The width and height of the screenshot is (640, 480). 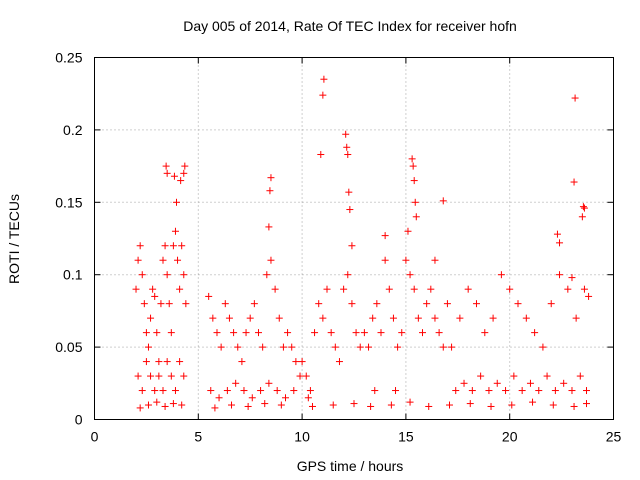 I want to click on x-tick-label: 10, so click(x=302, y=437).